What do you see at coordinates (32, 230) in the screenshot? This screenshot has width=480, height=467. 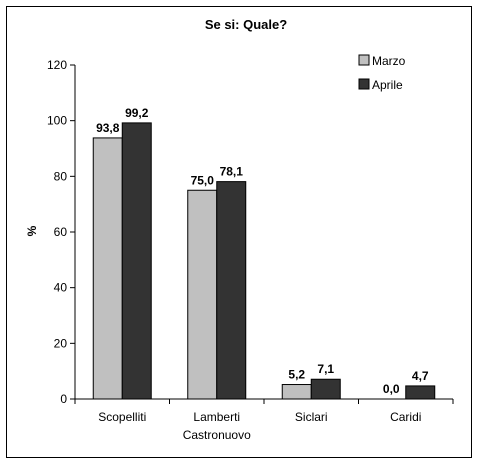 I see `y-axis-label: %` at bounding box center [32, 230].